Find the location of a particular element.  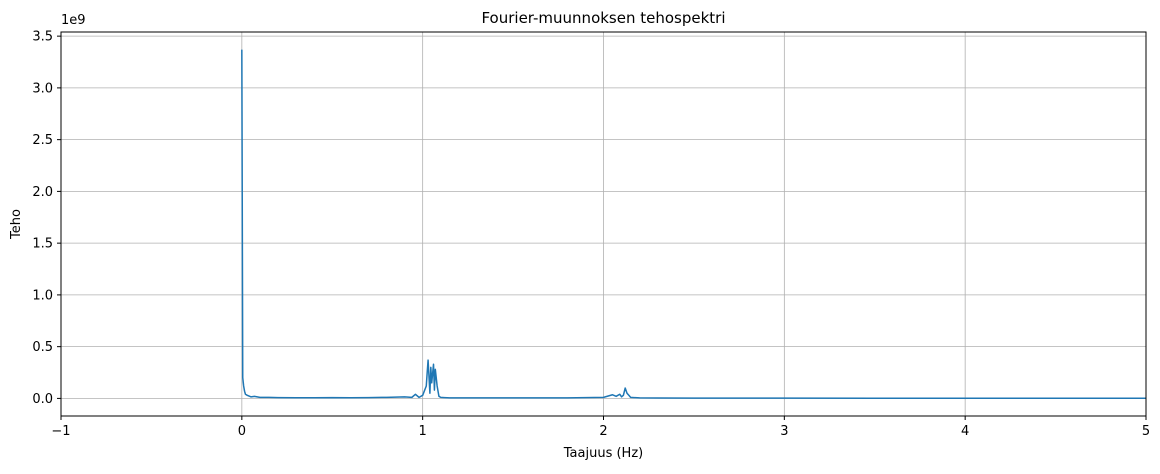

y-tick-label: 0.0 is located at coordinates (42, 399).